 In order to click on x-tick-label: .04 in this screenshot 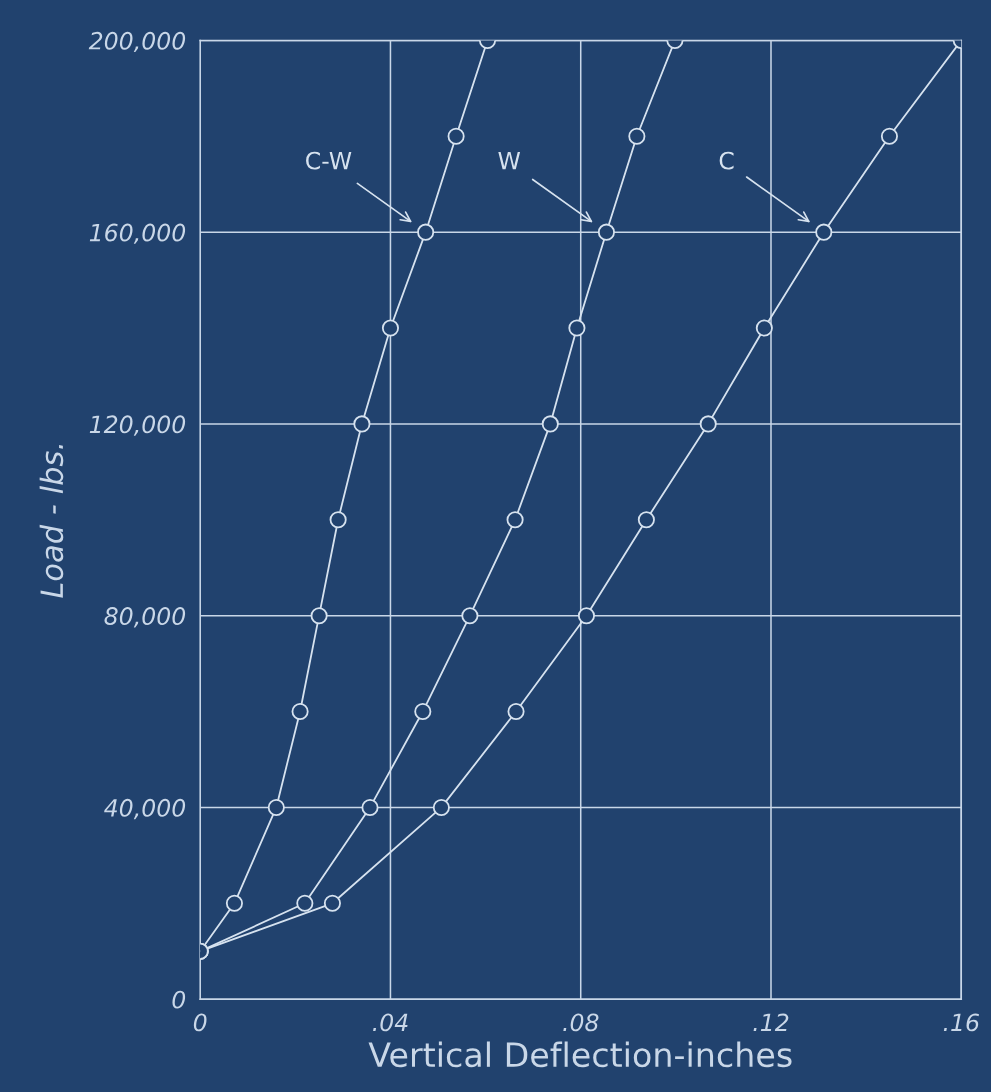, I will do `click(390, 1022)`.